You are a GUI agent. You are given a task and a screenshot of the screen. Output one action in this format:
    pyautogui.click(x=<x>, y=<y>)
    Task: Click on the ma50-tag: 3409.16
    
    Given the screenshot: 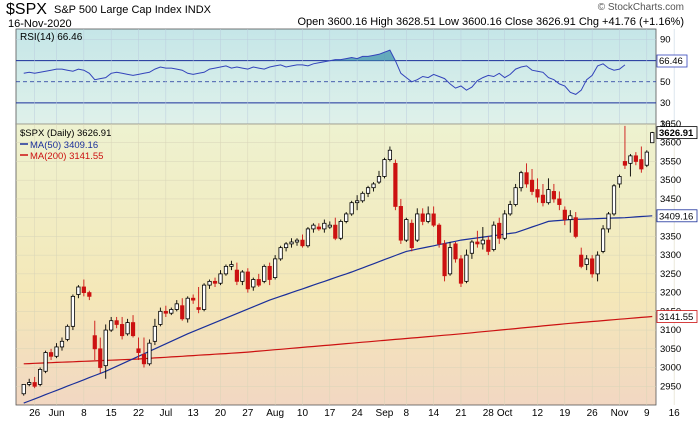 What is the action you would take?
    pyautogui.click(x=676, y=216)
    